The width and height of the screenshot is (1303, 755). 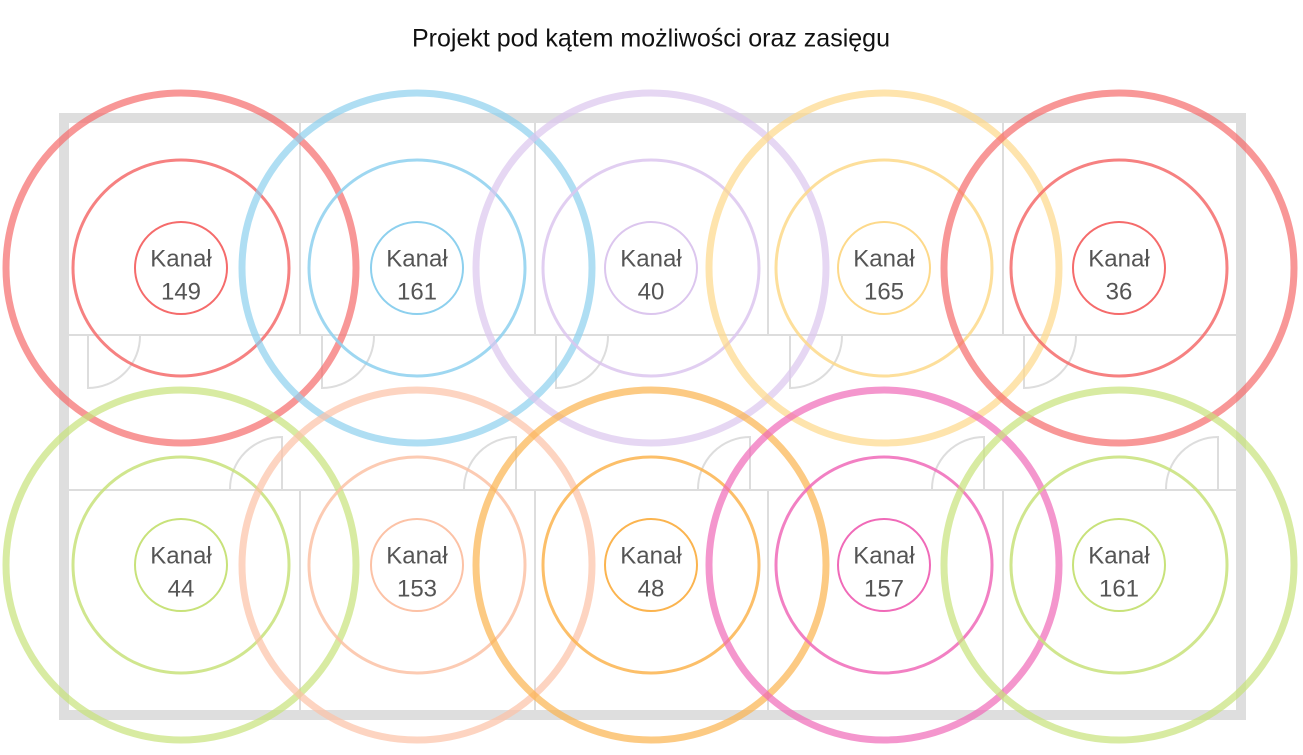 What do you see at coordinates (1119, 291) in the screenshot?
I see `node-channel: 36` at bounding box center [1119, 291].